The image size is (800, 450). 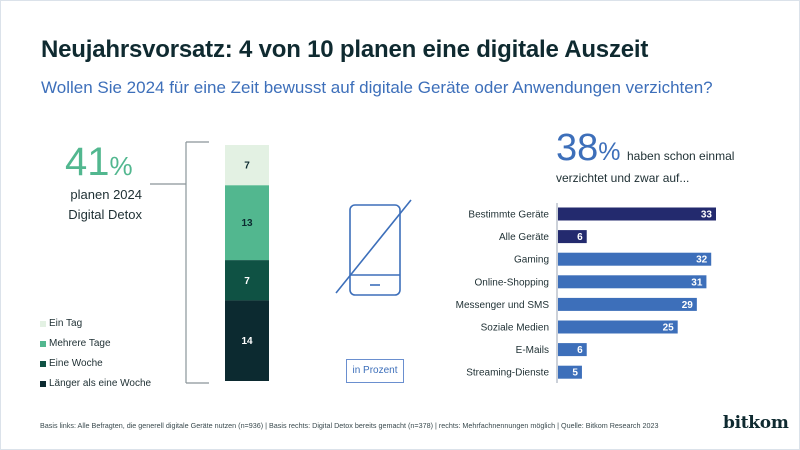 I want to click on legend-item: Länger als eine Woche, so click(x=95, y=384).